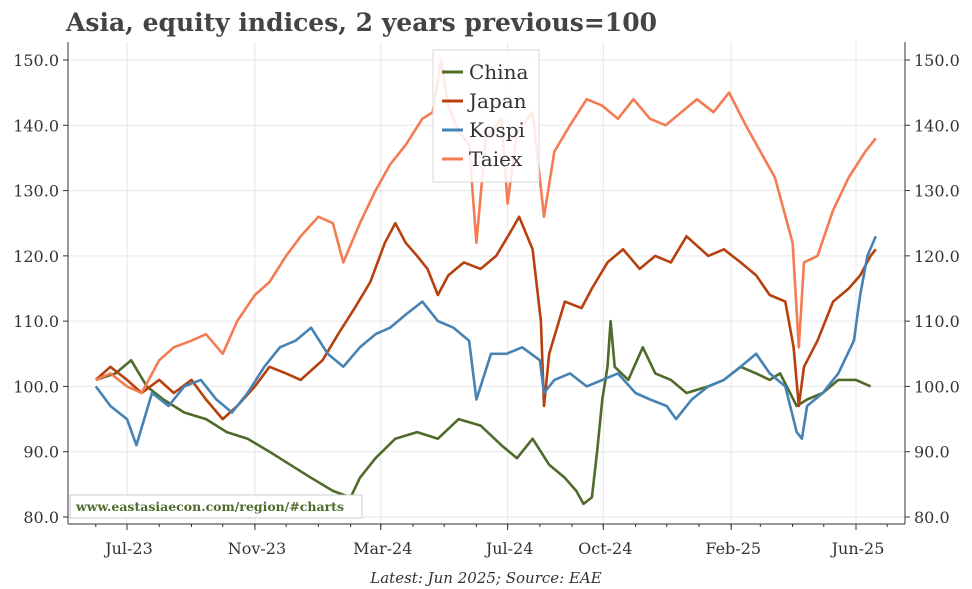 The image size is (972, 589). What do you see at coordinates (209, 506) in the screenshot?
I see `watermark-text: www.eastasiaecon.com/region/#charts` at bounding box center [209, 506].